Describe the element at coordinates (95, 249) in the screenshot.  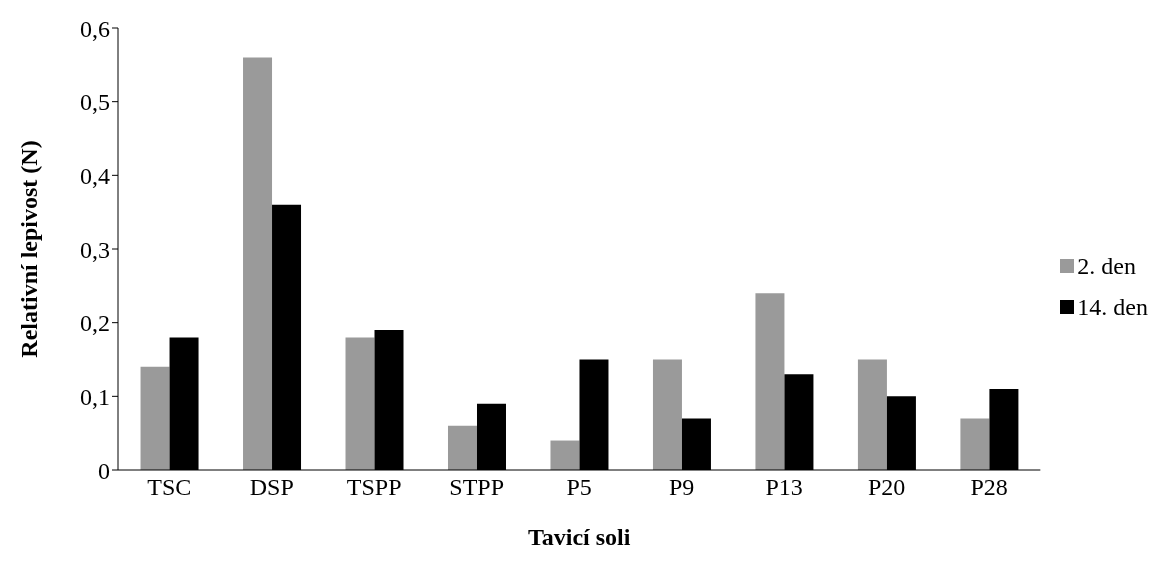
I see `y-tick-label: 0,3` at that location.